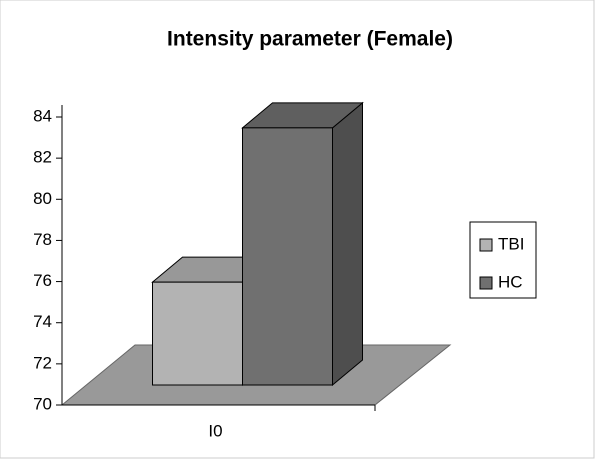  I want to click on y-tick-label: 82, so click(42, 157).